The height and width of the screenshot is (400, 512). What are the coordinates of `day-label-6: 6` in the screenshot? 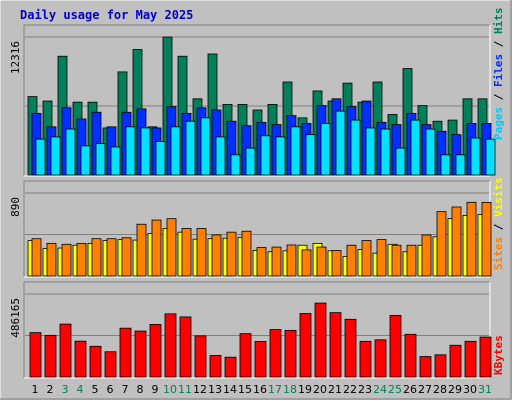 It's located at (110, 389).